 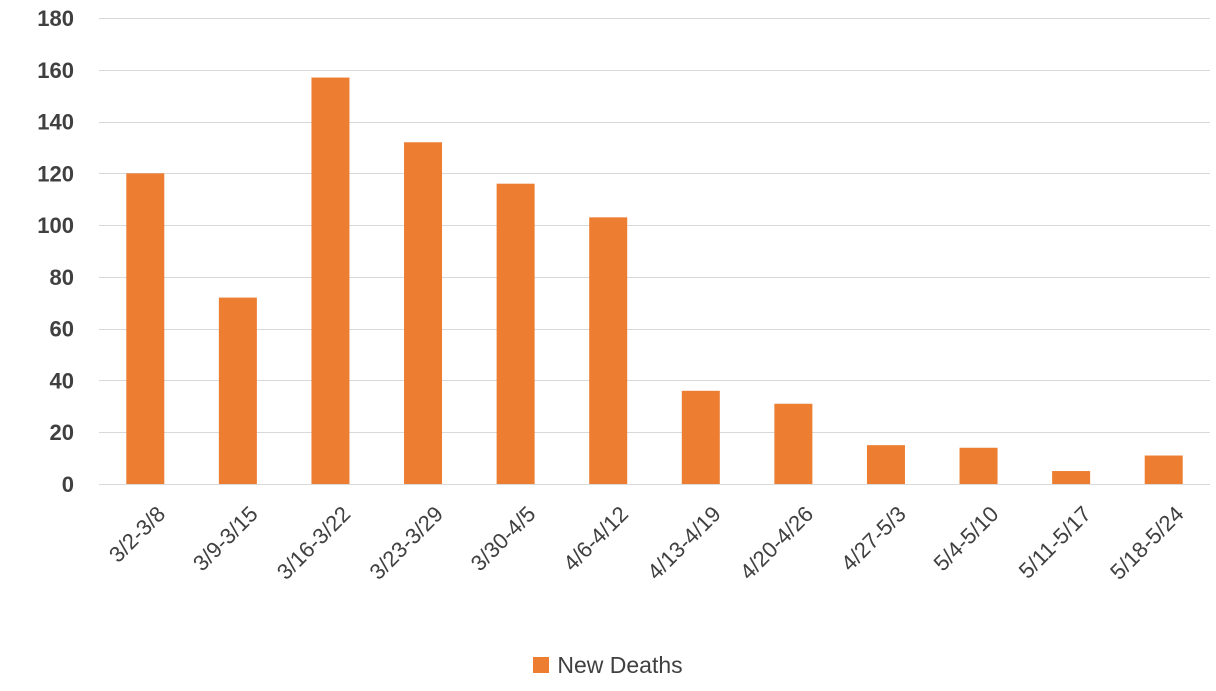 I want to click on legend-swatch, so click(x=541, y=665).